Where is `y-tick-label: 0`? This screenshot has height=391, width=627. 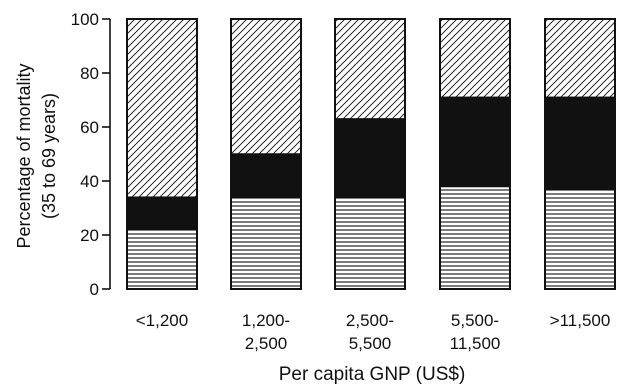 y-tick-label: 0 is located at coordinates (94, 289).